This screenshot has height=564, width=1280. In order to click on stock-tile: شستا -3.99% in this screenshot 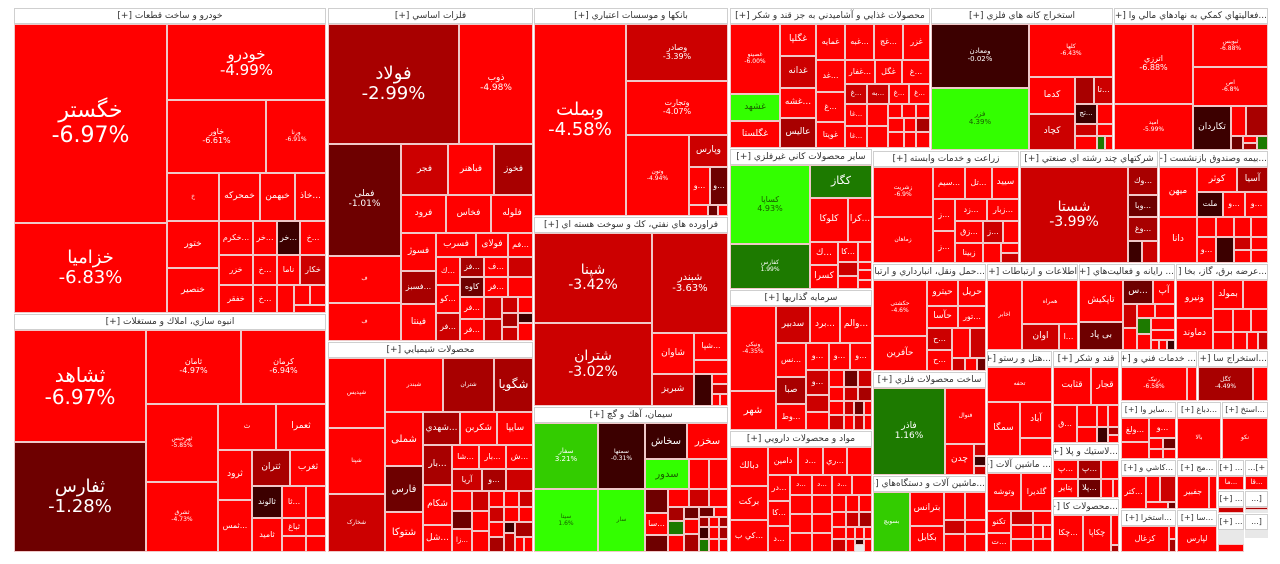, I will do `click(1074, 215)`.